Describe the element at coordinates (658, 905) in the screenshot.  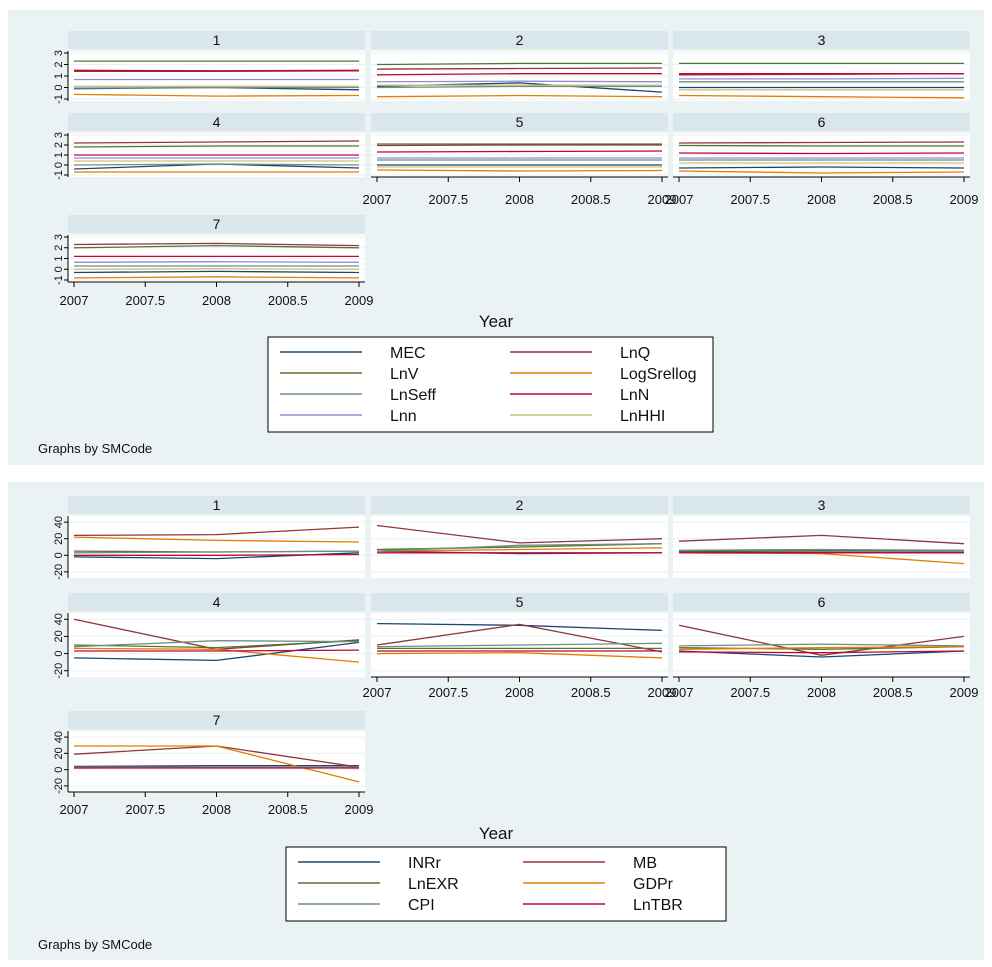
I see `legend-label: LnTBR` at that location.